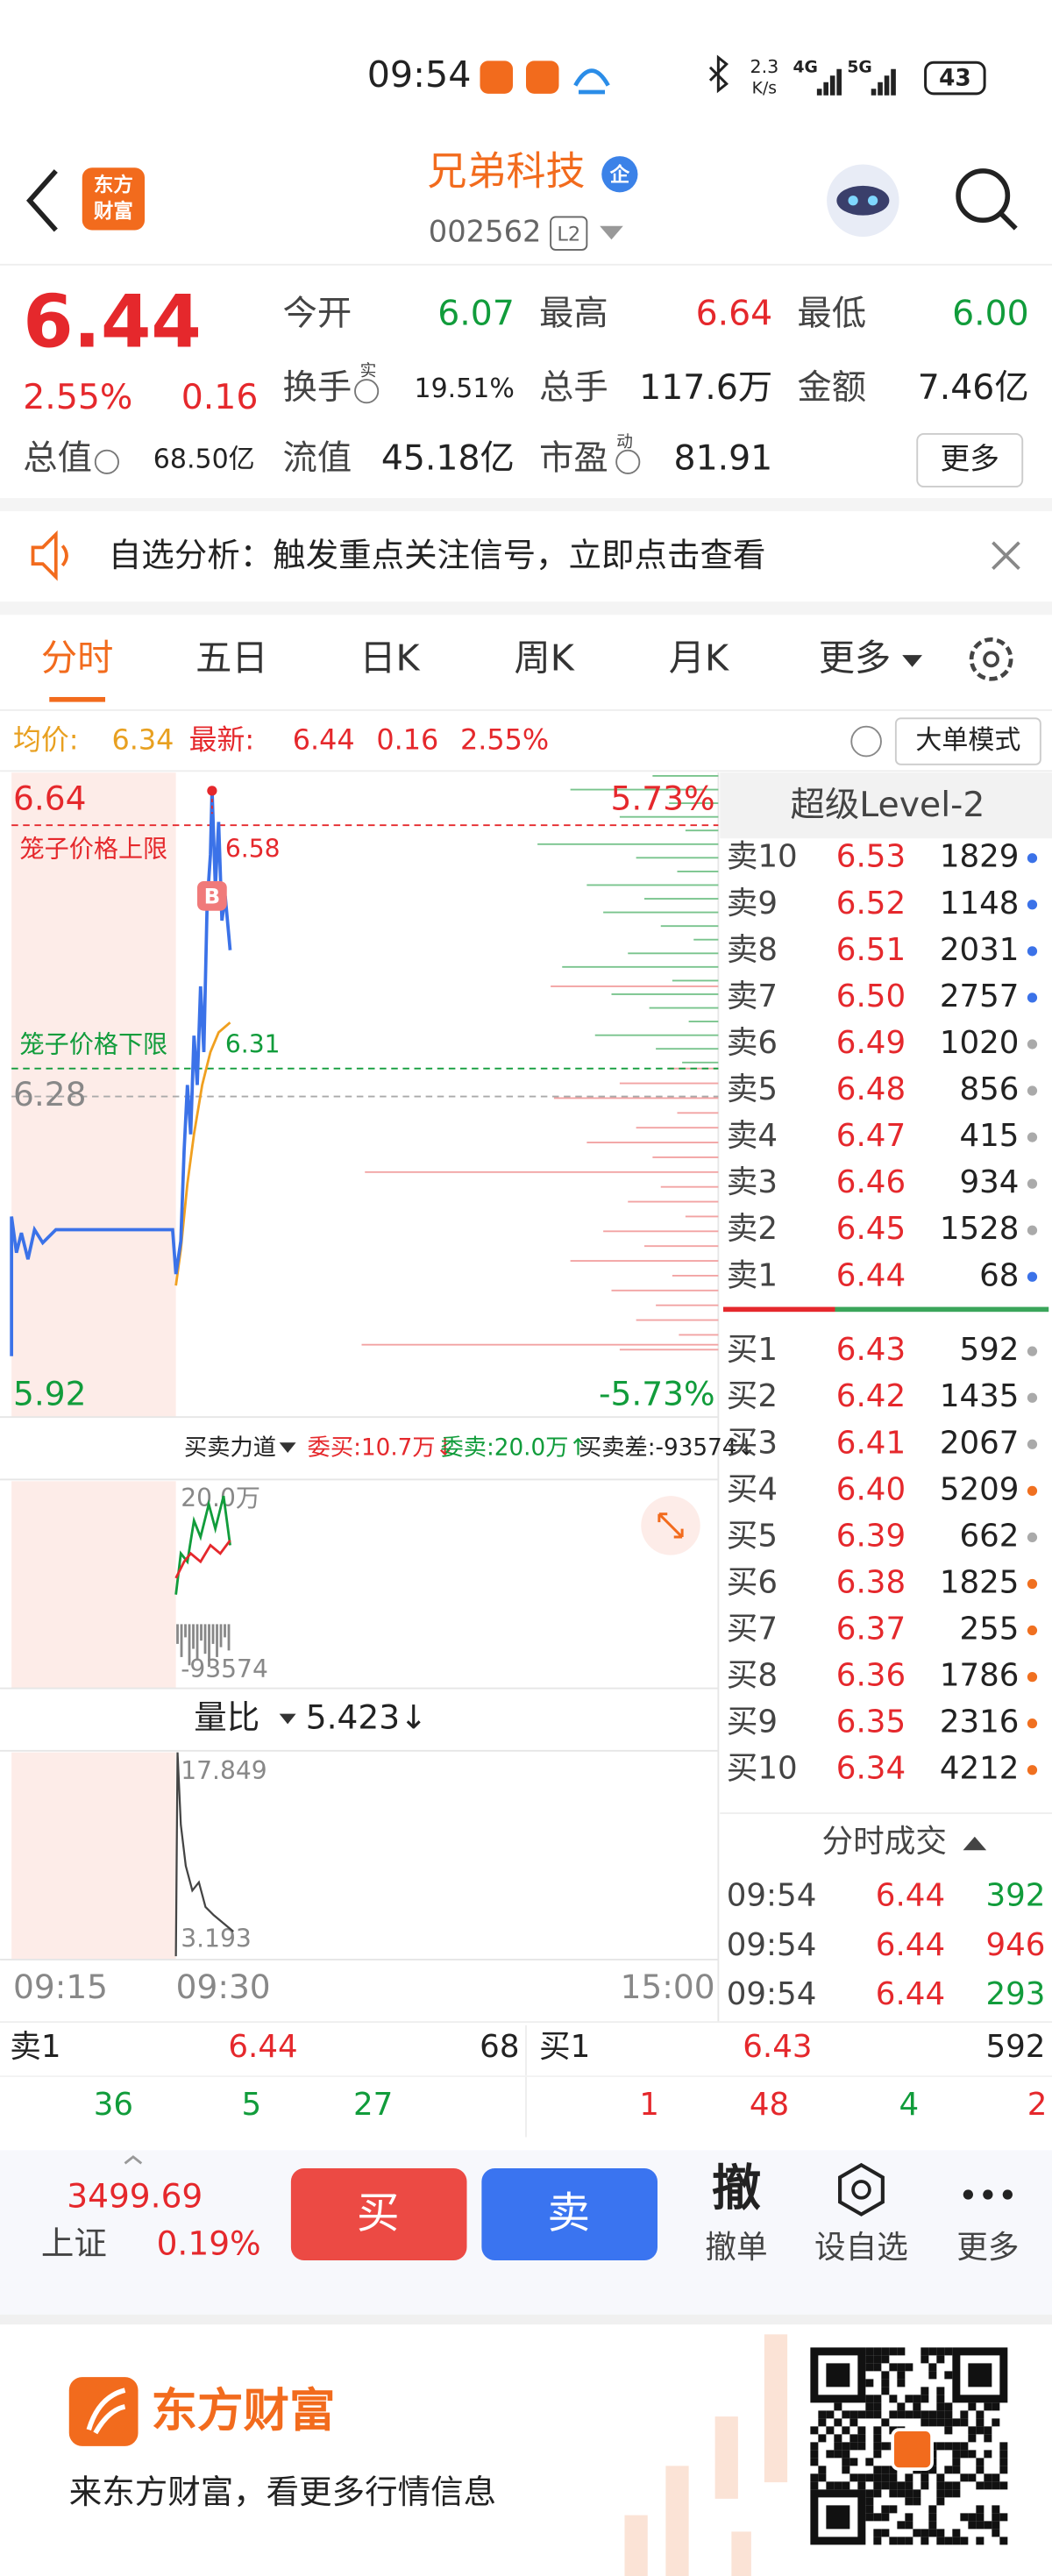 Image resolution: width=1052 pixels, height=2576 pixels. What do you see at coordinates (871, 1629) in the screenshot?
I see `book-price: 6.37` at bounding box center [871, 1629].